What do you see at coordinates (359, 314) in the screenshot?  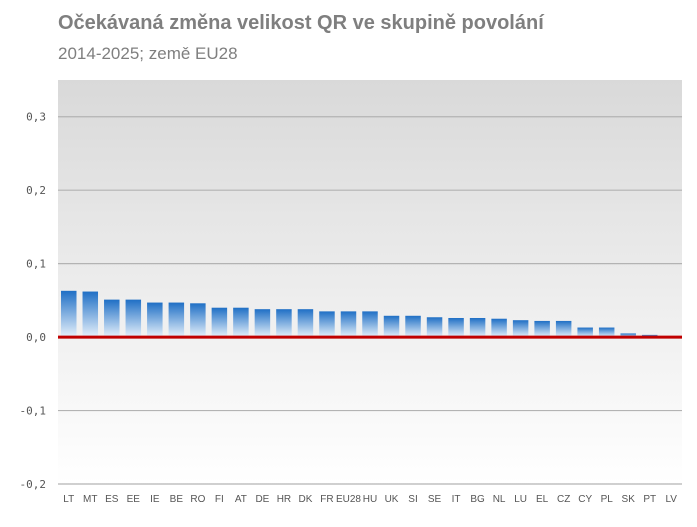 I see `bars` at bounding box center [359, 314].